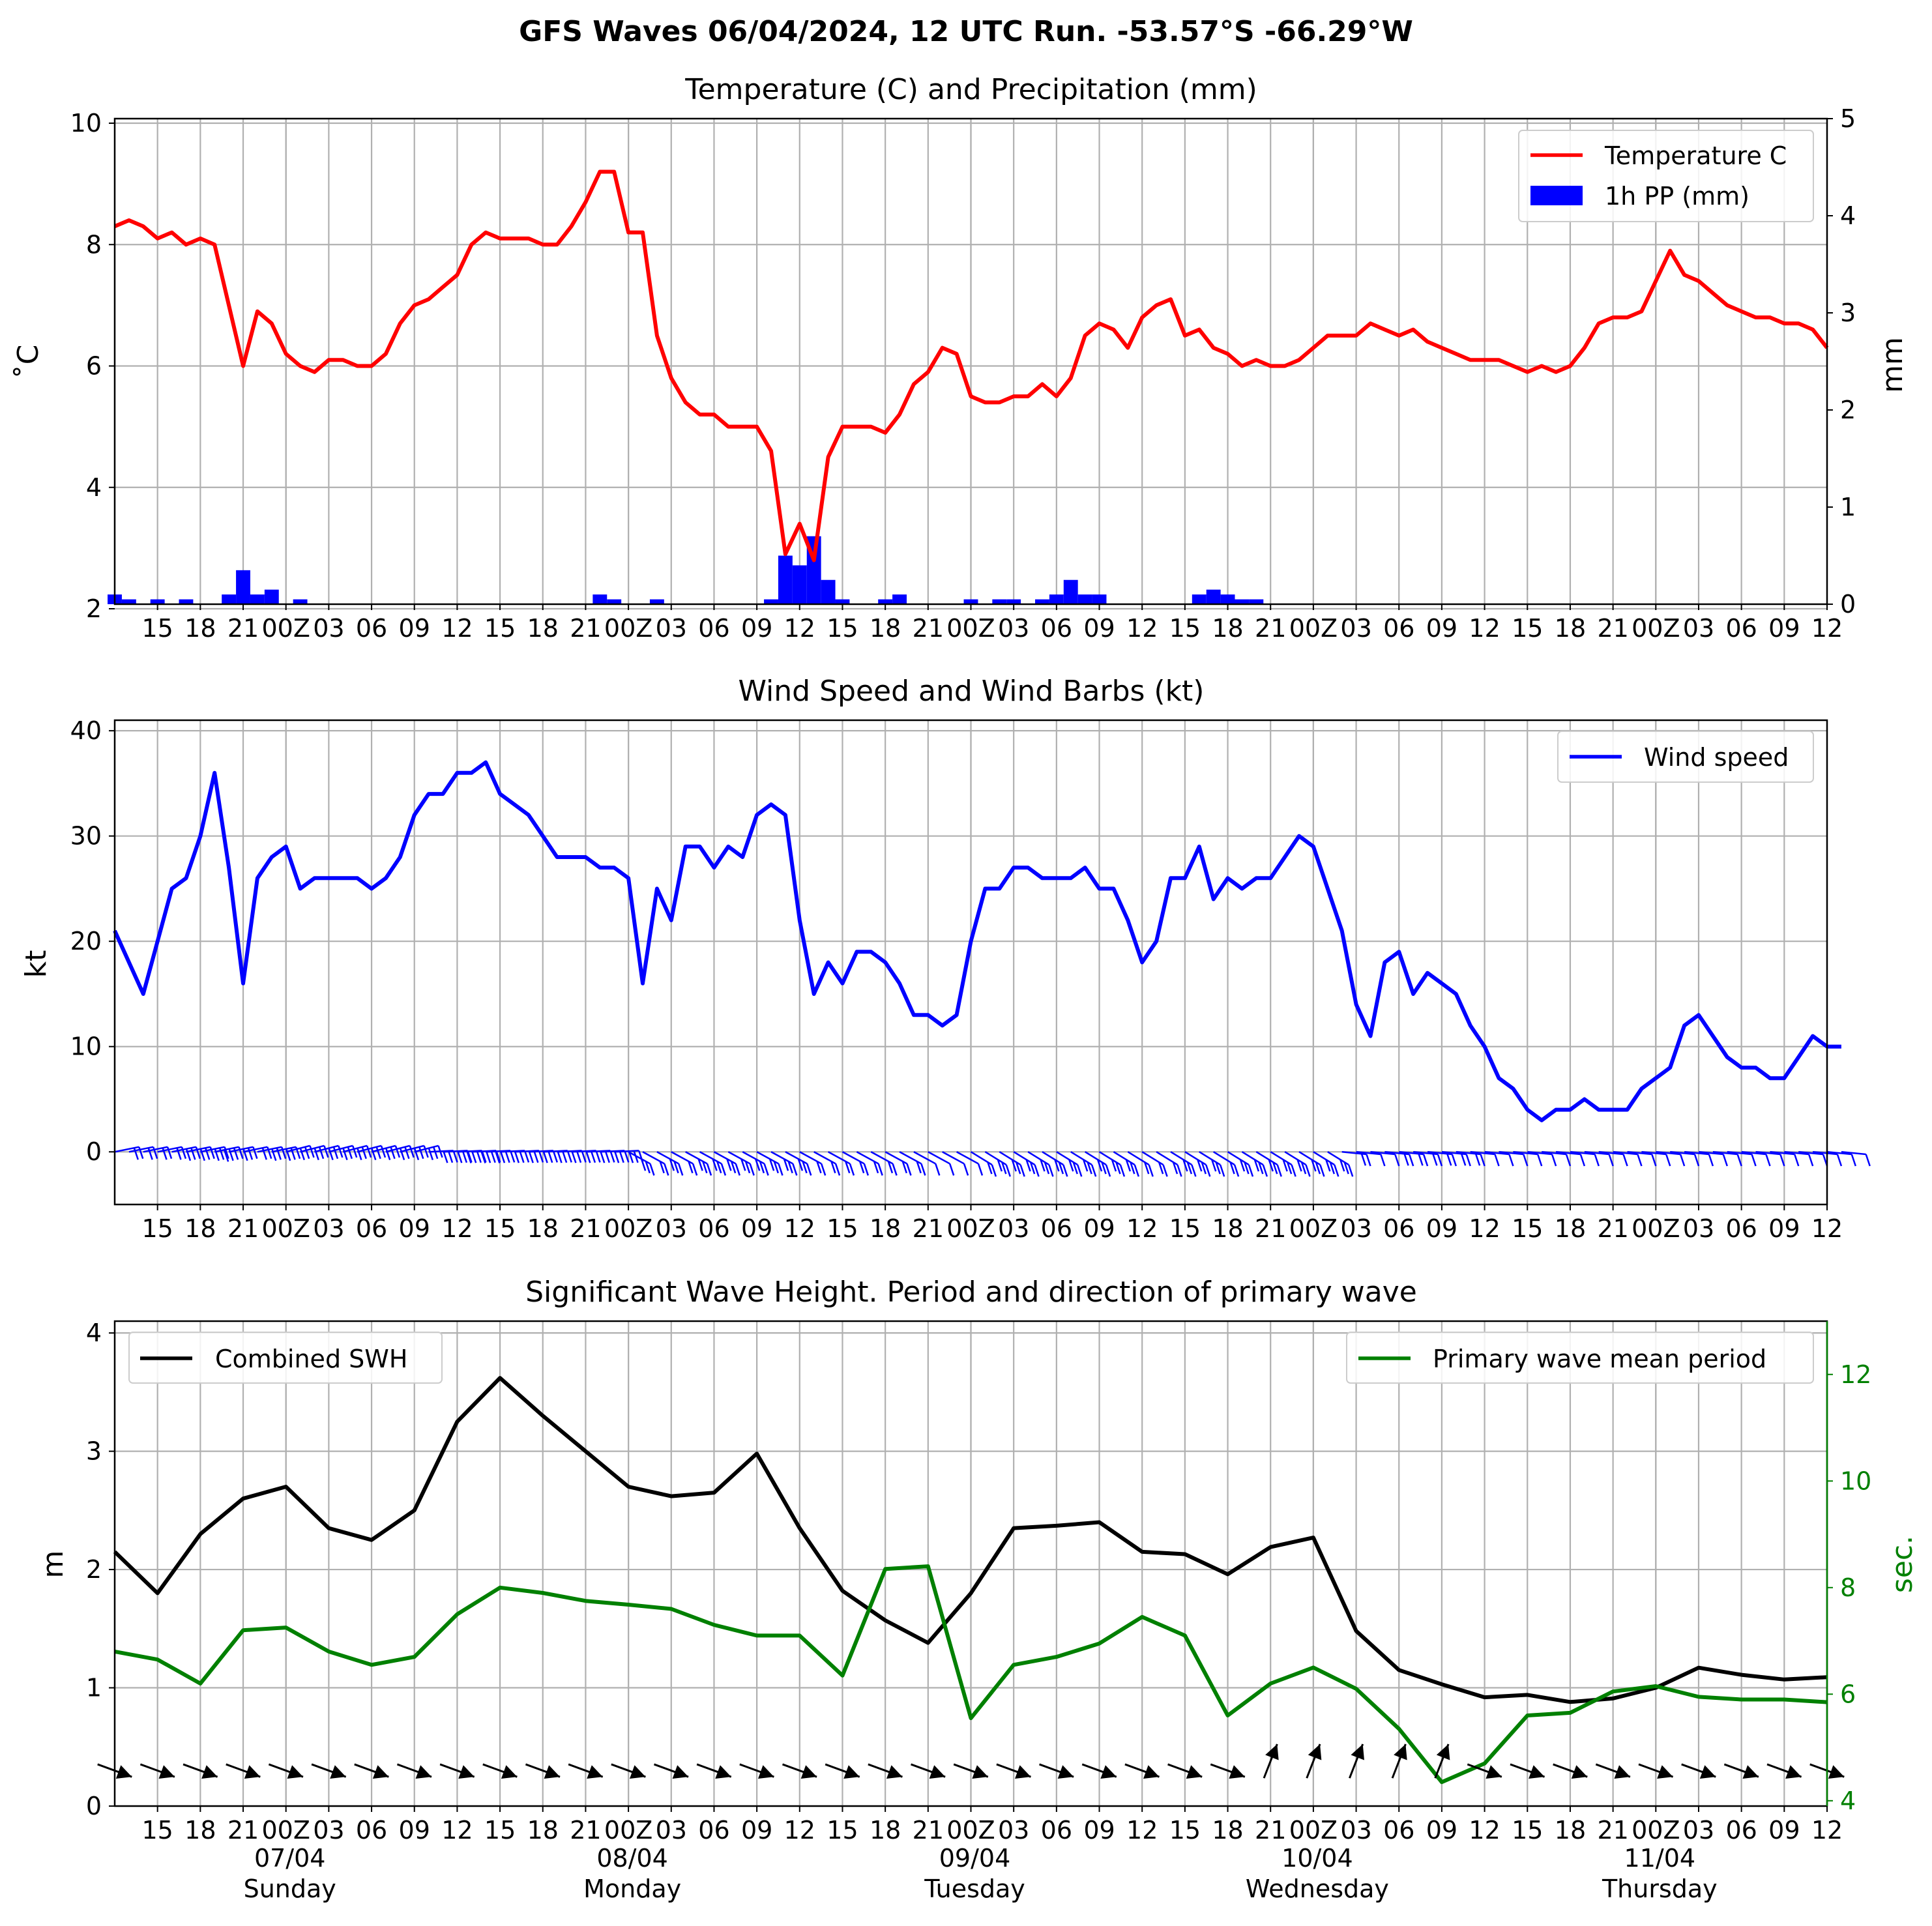  I want to click on legend-label: Wind speed, so click(1716, 757).